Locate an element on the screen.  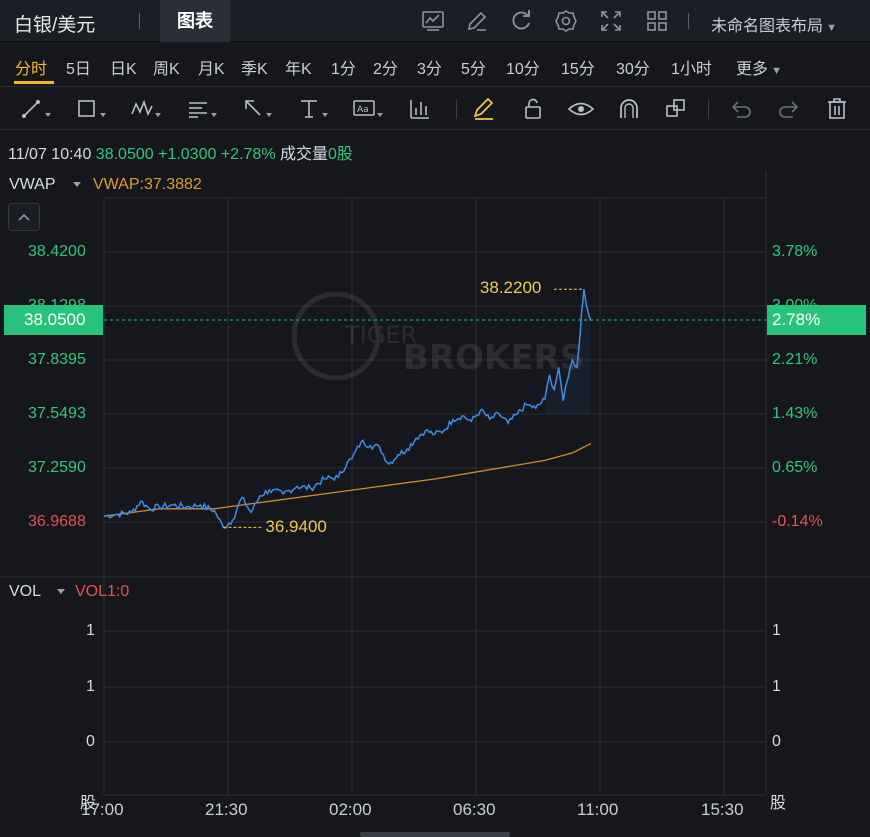
indicator-caret-icon is located at coordinates (77, 184).